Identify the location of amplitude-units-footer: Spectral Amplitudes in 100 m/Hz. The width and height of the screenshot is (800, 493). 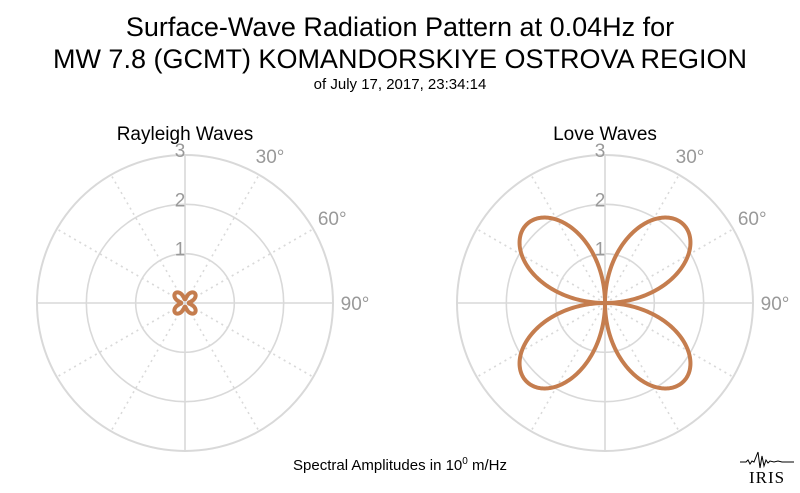
(400, 465).